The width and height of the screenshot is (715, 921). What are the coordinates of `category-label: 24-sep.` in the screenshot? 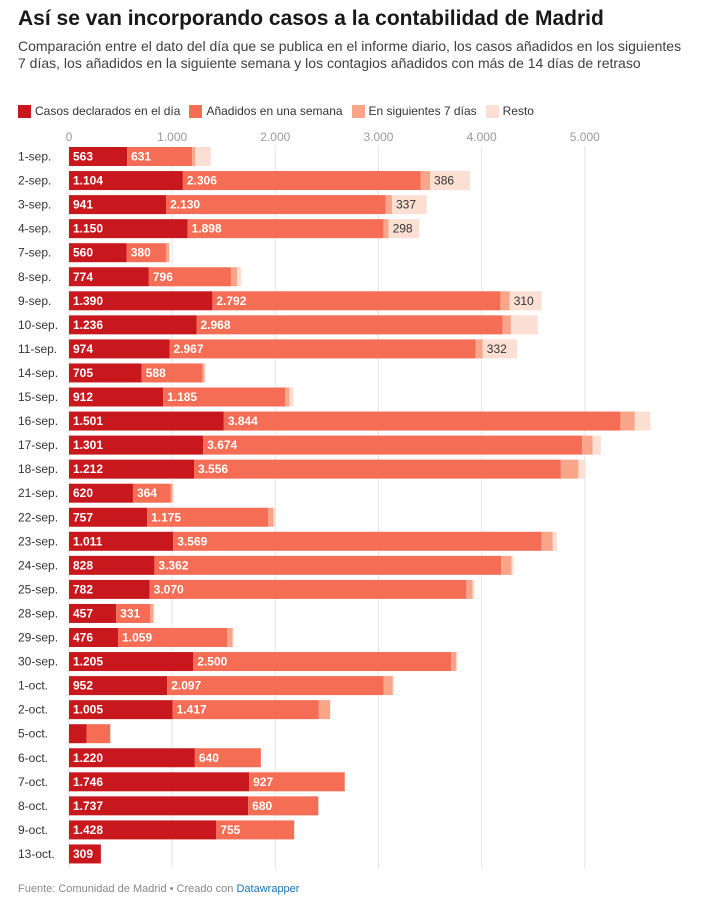 It's located at (38, 565).